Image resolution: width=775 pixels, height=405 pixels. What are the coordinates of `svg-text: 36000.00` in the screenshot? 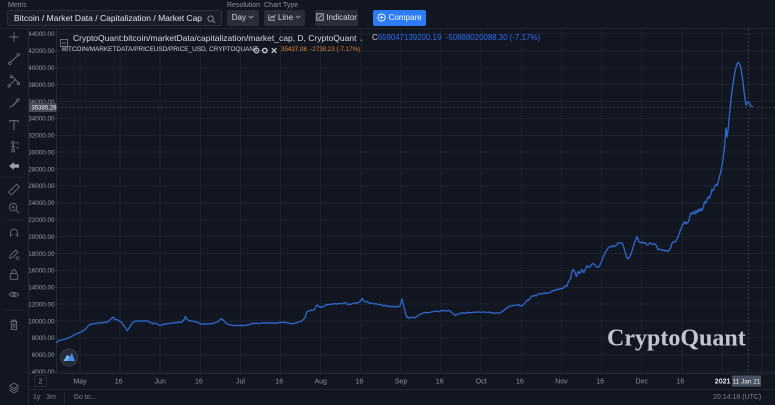 It's located at (41, 102).